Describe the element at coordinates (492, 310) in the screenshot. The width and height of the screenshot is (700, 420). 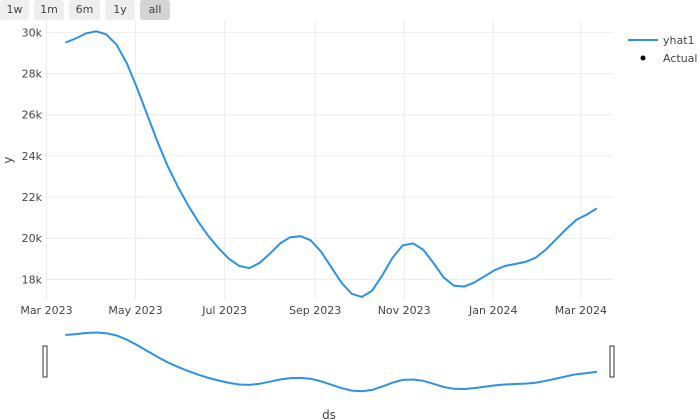
I see `x-tick-label: Jan 2024` at that location.